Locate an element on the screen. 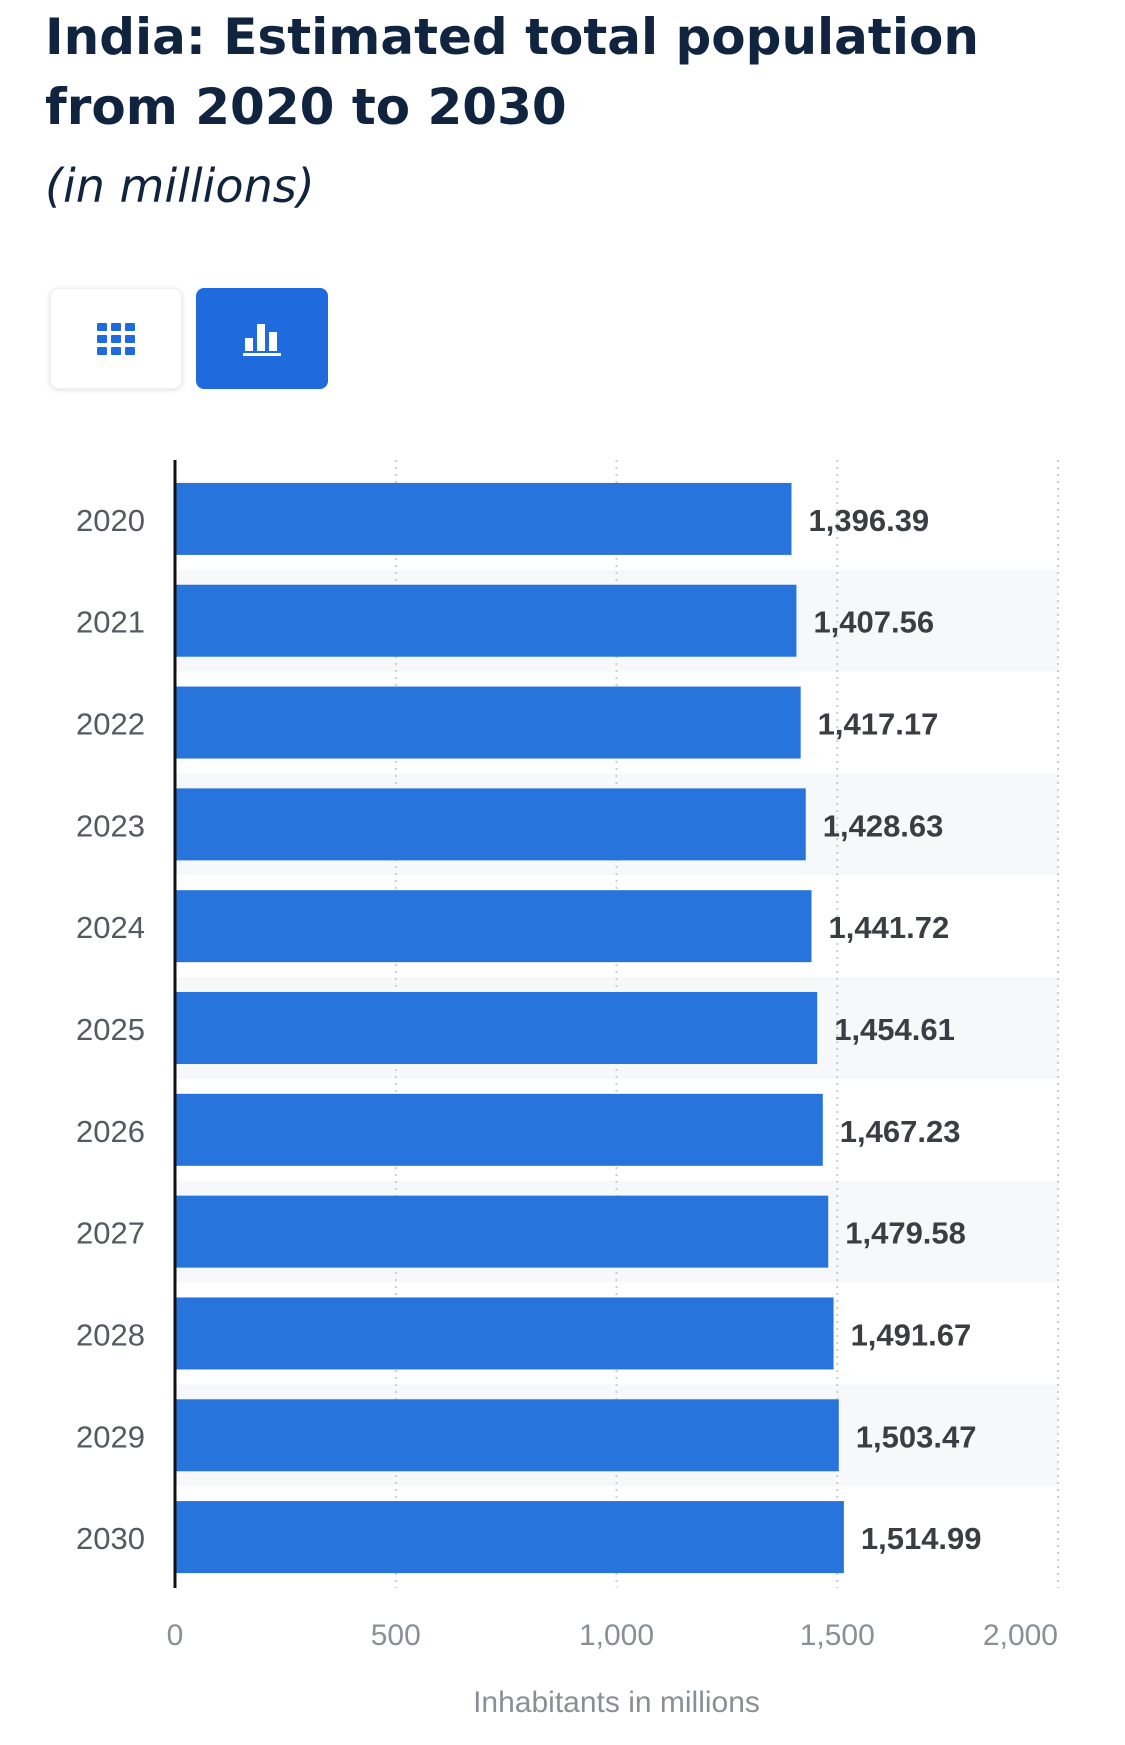  x-tick-label: 1,000 is located at coordinates (616, 1635).